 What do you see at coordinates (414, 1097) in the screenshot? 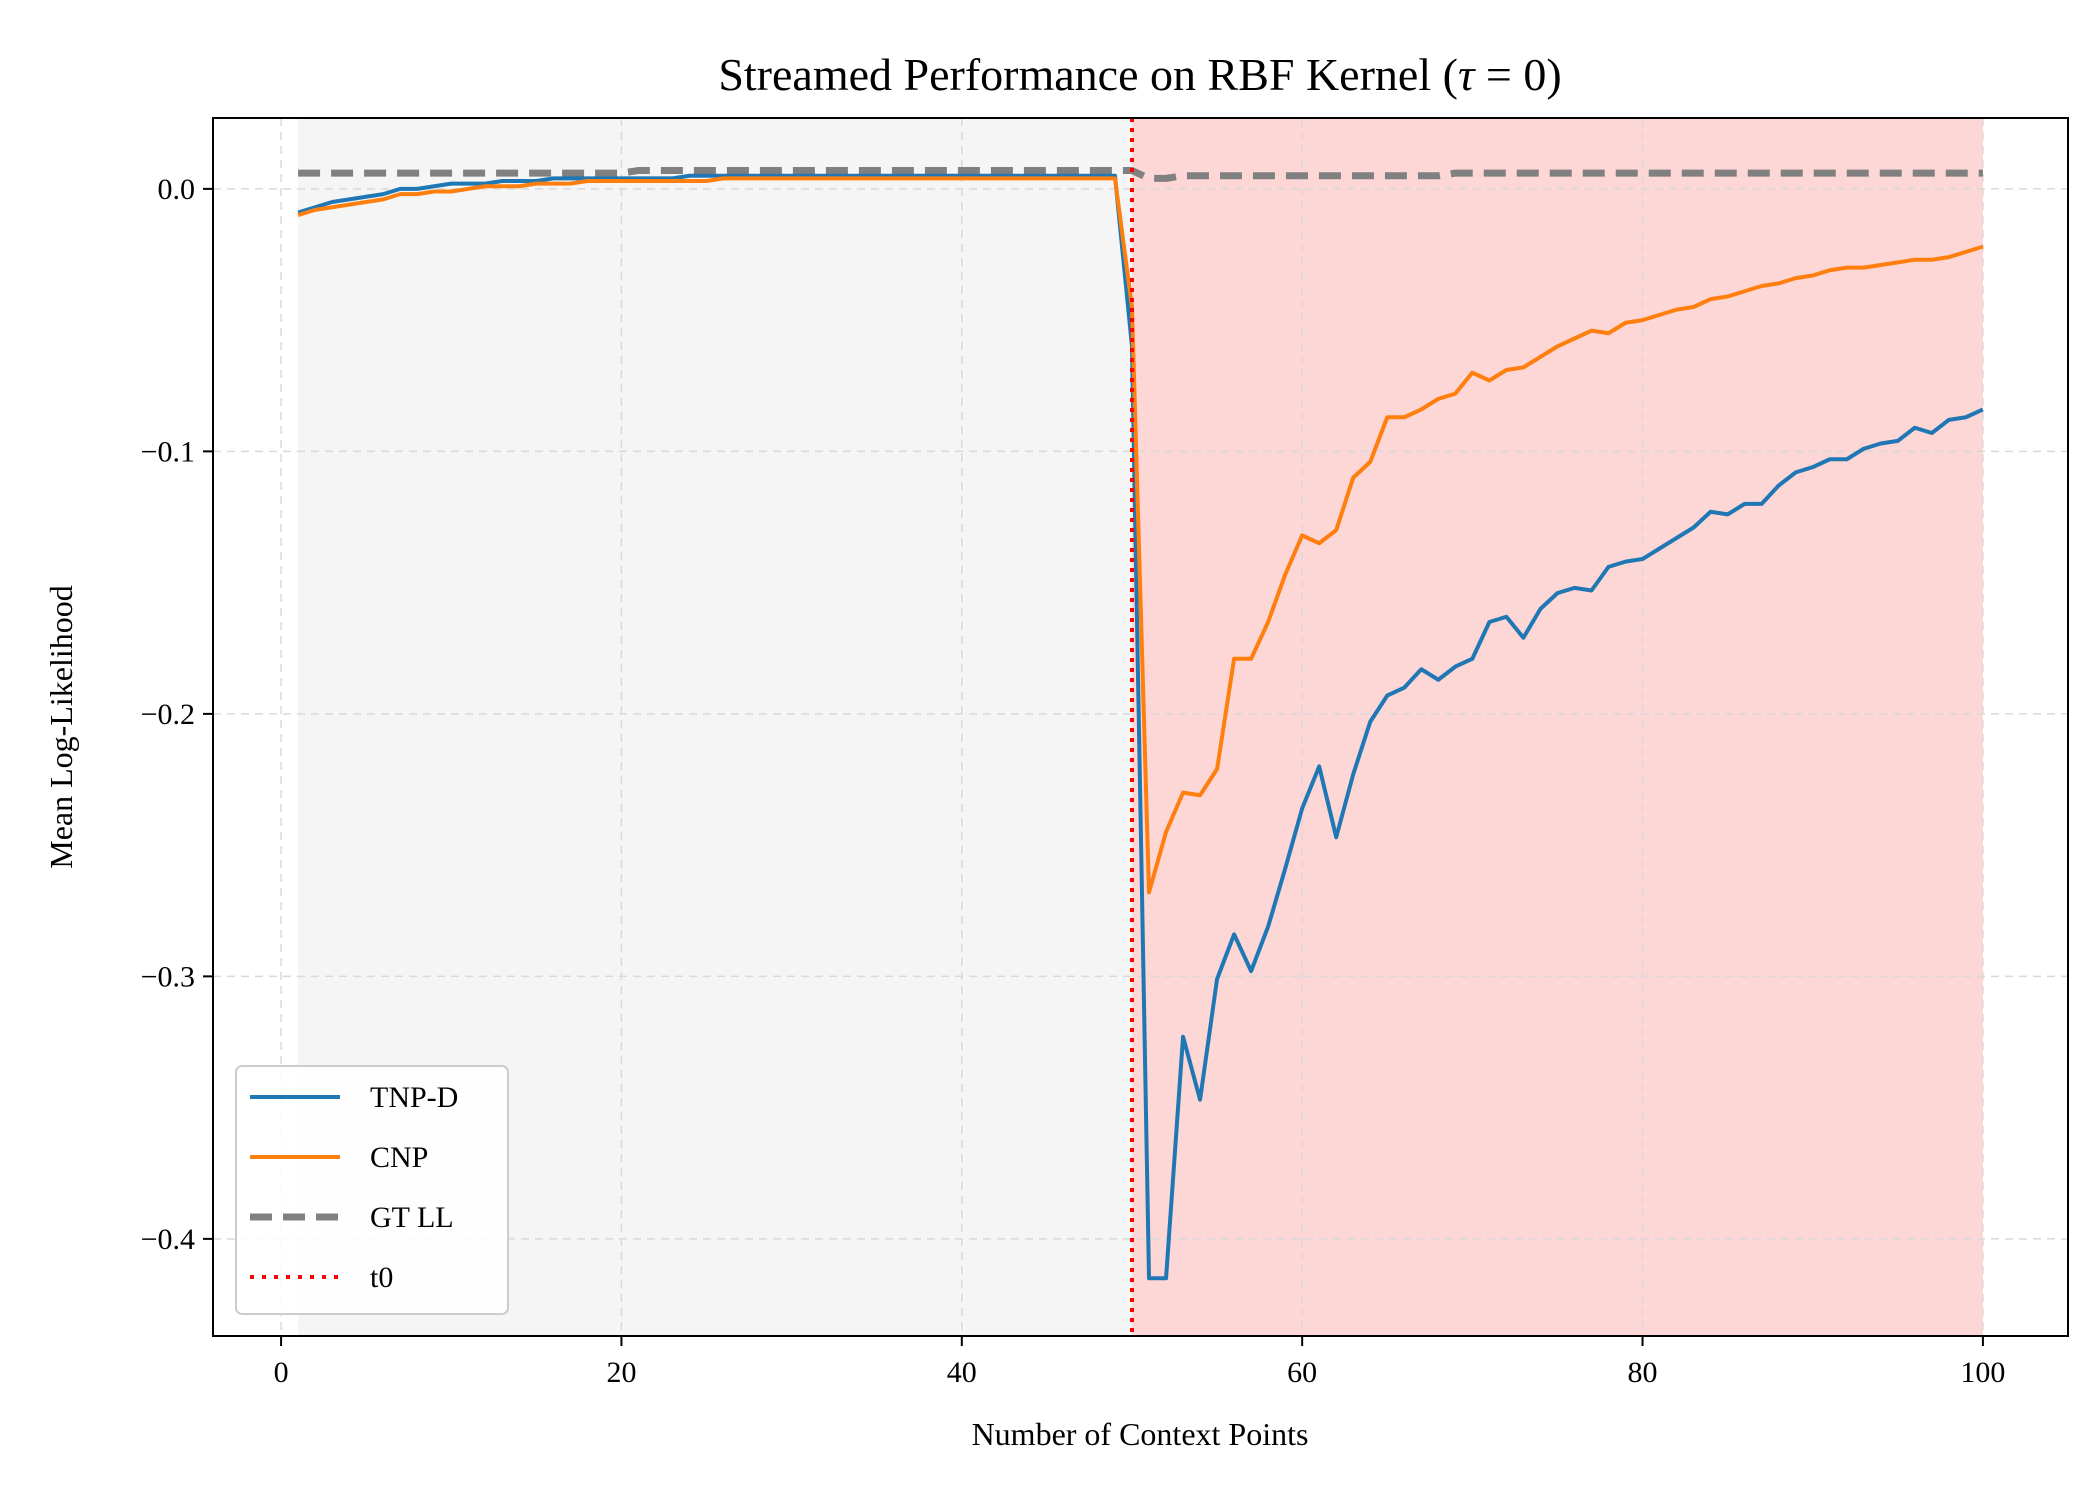
I see `legend-label: TNP-D` at bounding box center [414, 1097].